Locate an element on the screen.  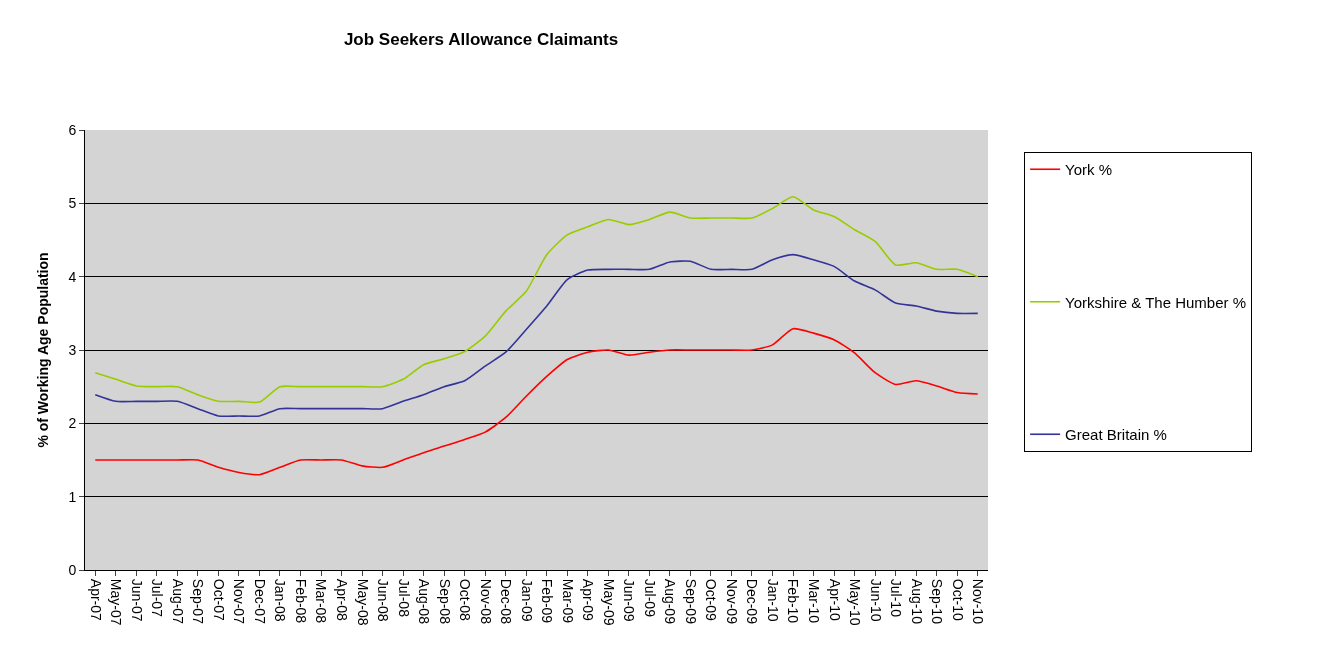
x-tick-label: Jul-08 is located at coordinates (403, 598).